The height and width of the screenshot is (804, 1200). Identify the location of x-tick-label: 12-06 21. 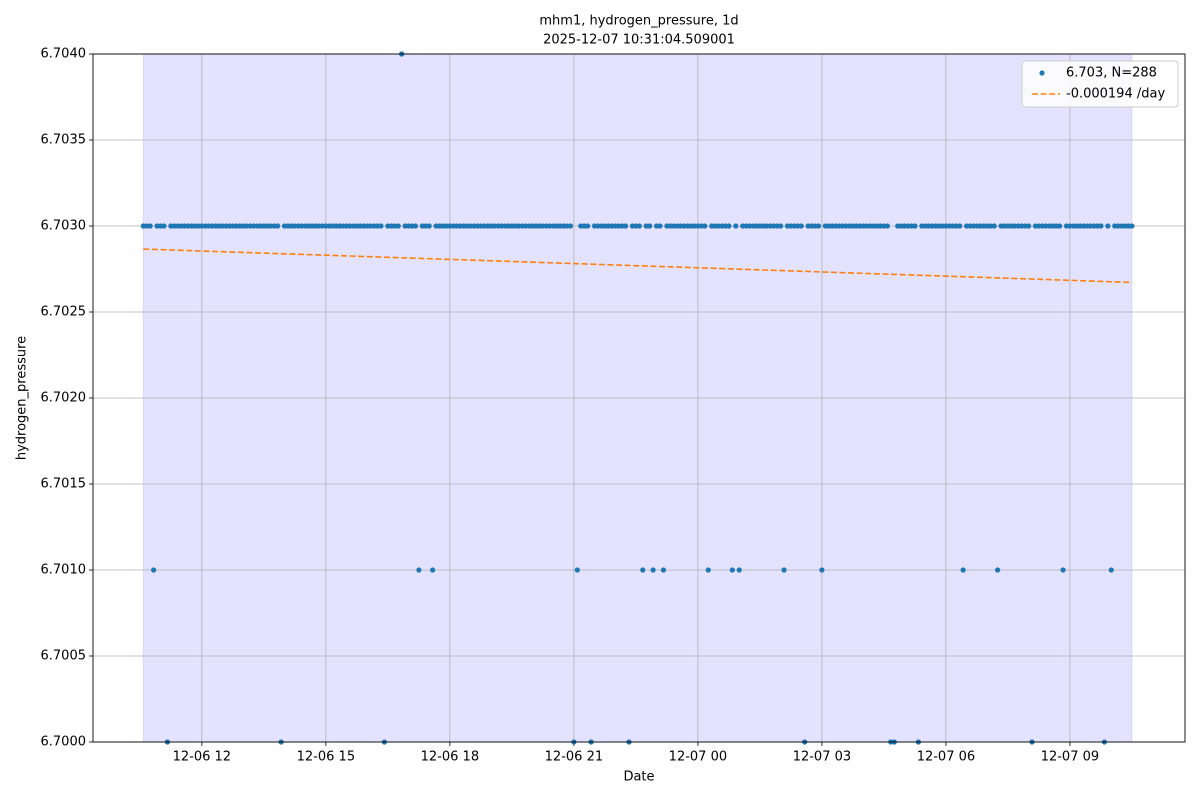
(574, 757).